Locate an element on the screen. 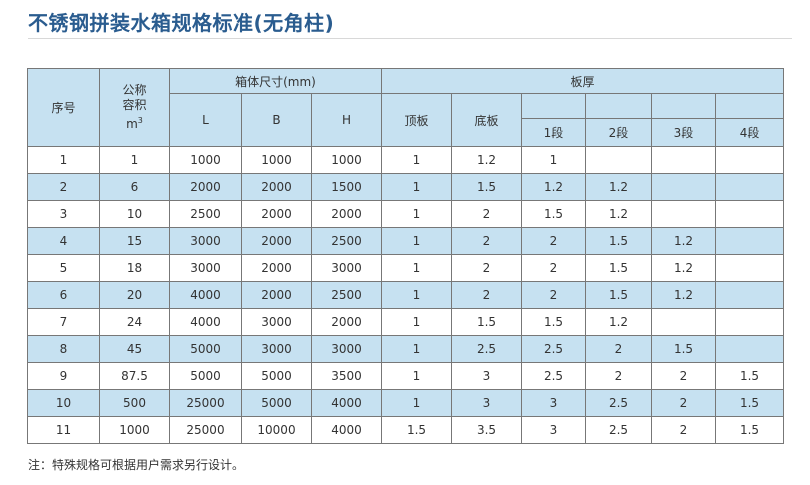 This screenshot has width=810, height=485. cell-seq: 6 is located at coordinates (63, 295).